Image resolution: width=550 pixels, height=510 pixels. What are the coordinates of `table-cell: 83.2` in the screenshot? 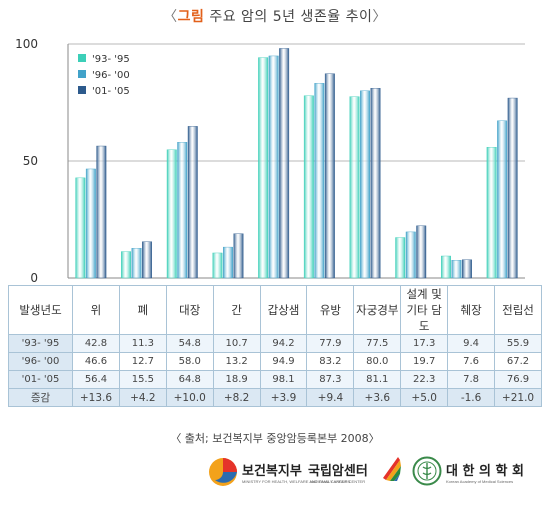 It's located at (330, 361).